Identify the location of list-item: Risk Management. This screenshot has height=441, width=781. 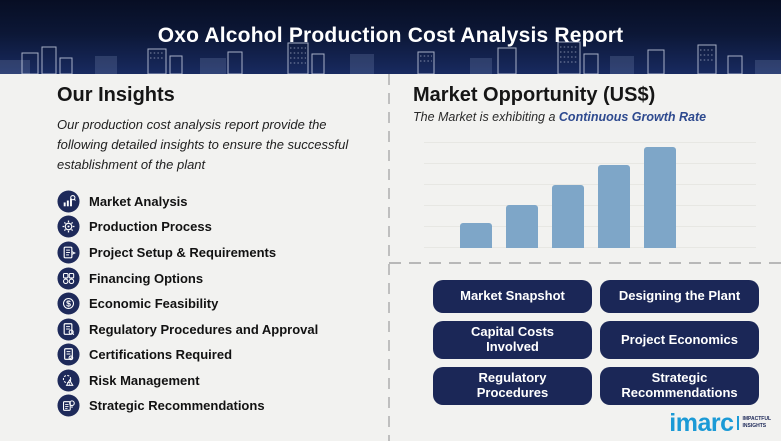
(217, 381).